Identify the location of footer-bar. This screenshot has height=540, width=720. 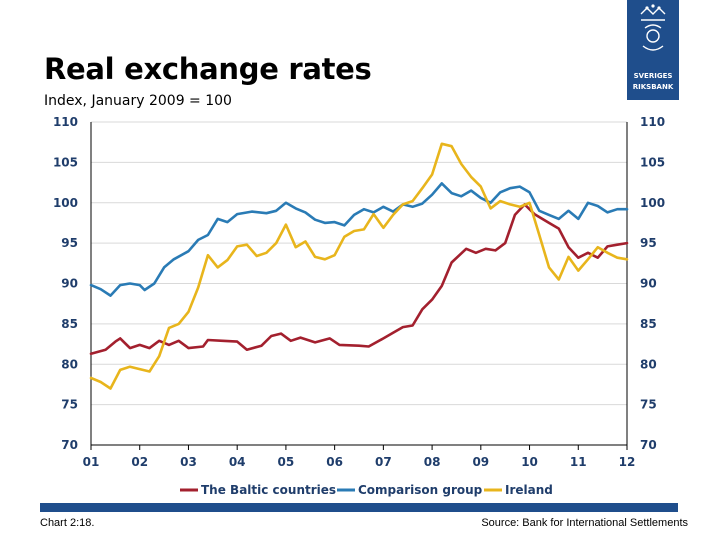
(359, 507).